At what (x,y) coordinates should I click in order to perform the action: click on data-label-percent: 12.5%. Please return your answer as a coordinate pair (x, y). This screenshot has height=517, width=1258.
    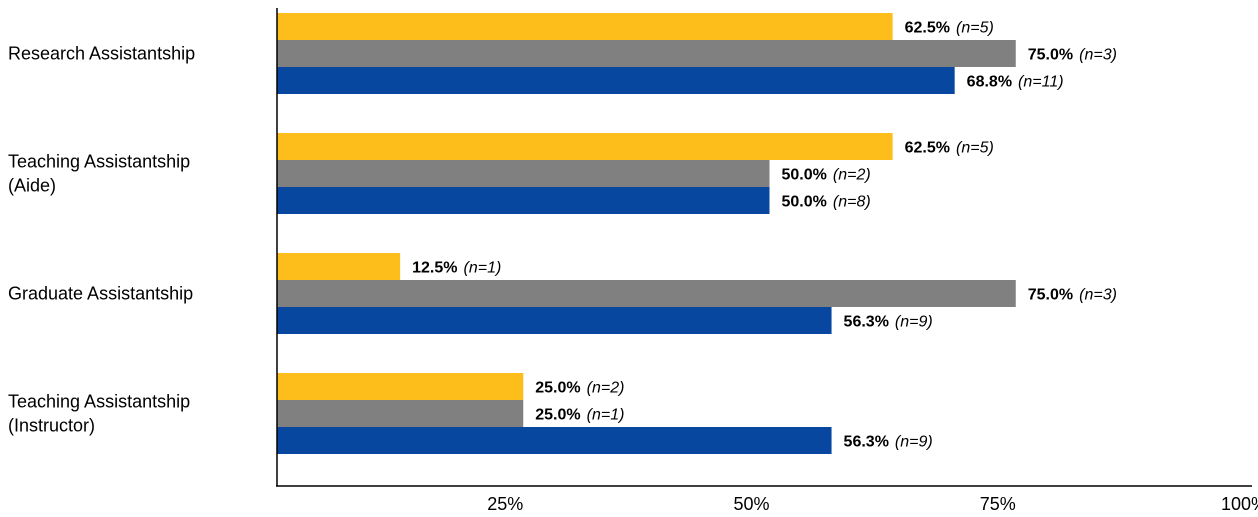
    Looking at the image, I should click on (434, 268).